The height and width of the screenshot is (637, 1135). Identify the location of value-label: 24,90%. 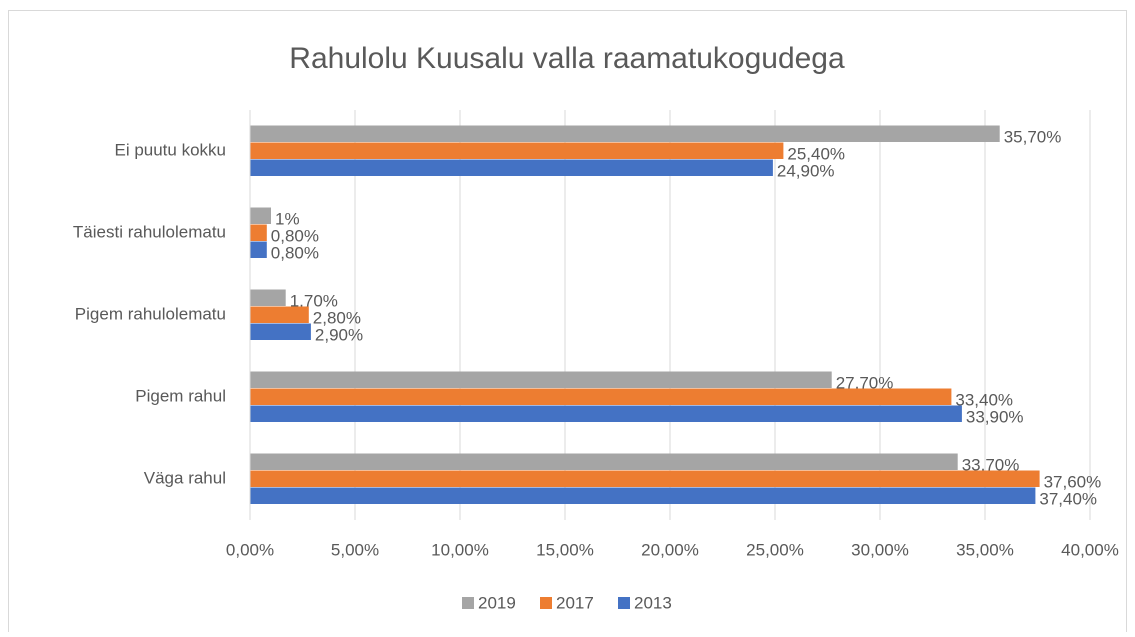
(806, 170).